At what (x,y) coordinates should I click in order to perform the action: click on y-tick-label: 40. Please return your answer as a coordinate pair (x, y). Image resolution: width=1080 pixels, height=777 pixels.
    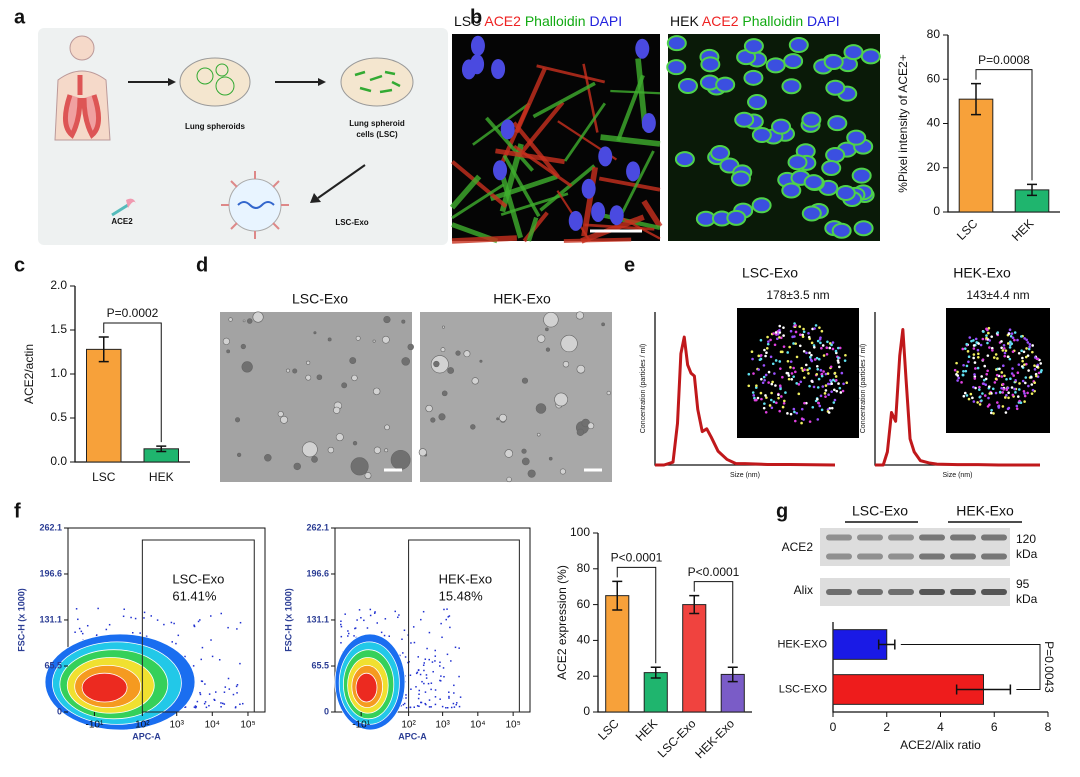
    Looking at the image, I should click on (584, 640).